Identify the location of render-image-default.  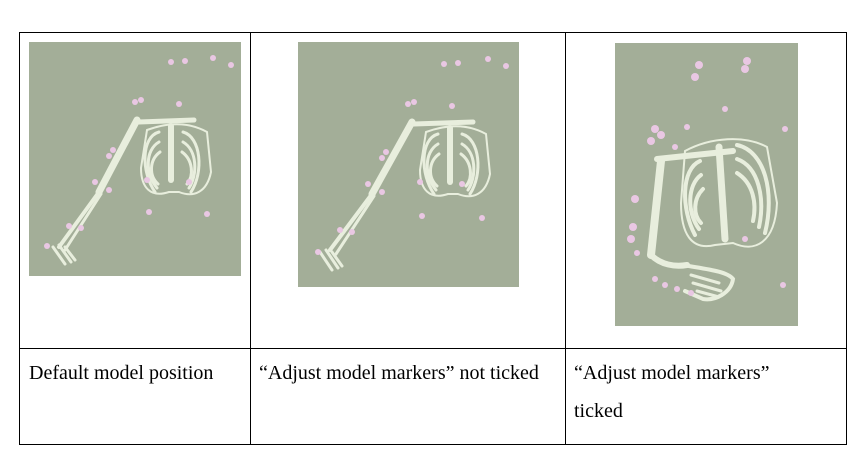
(135, 159).